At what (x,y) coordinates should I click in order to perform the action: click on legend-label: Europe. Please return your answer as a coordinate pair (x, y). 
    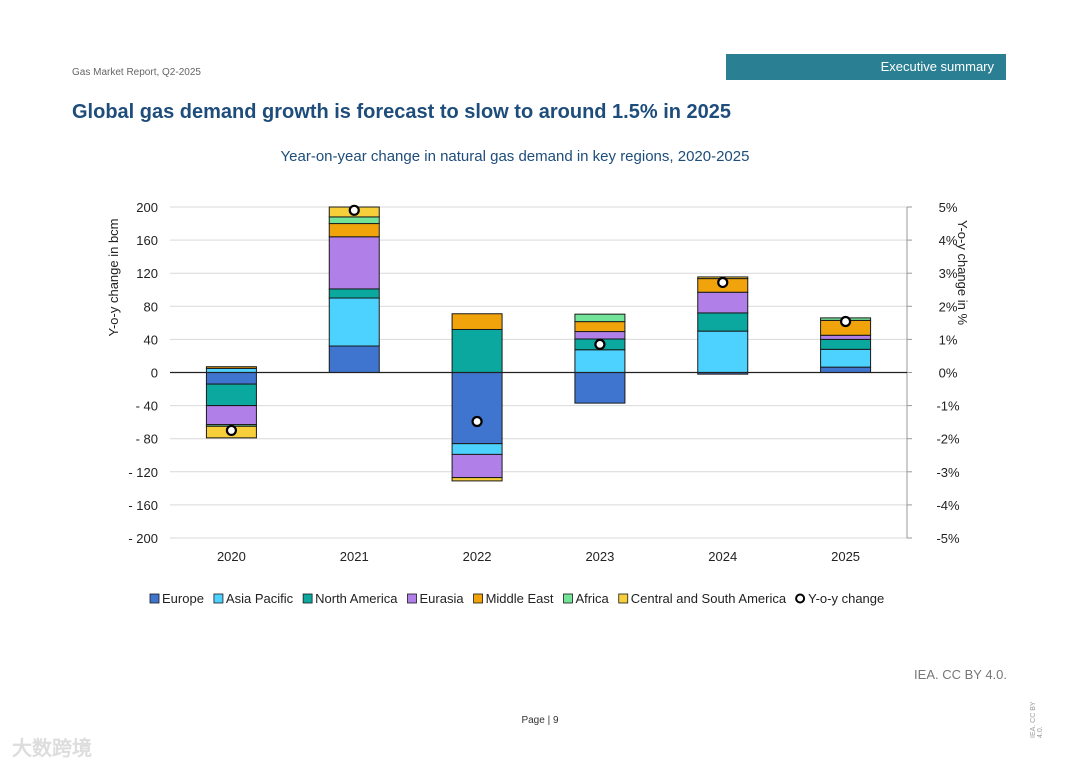
    Looking at the image, I should click on (183, 598).